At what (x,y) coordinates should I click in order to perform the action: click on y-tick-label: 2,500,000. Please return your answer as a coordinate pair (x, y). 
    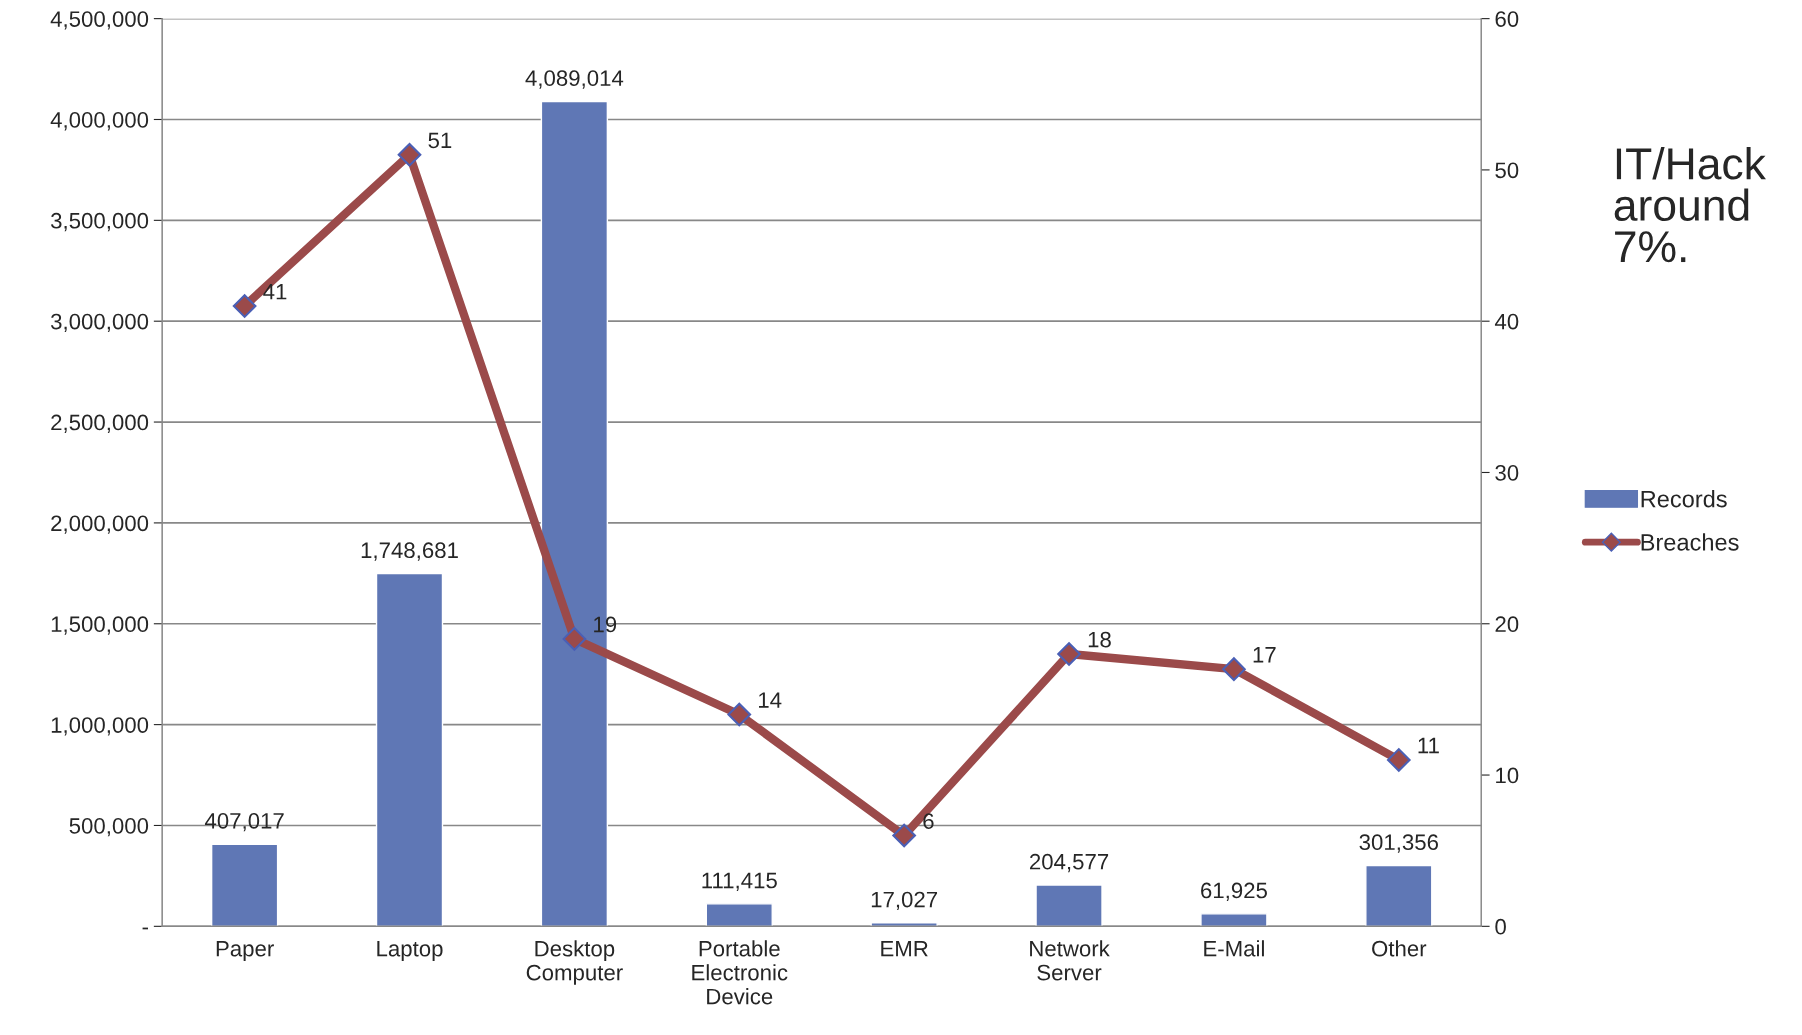
    Looking at the image, I should click on (100, 423).